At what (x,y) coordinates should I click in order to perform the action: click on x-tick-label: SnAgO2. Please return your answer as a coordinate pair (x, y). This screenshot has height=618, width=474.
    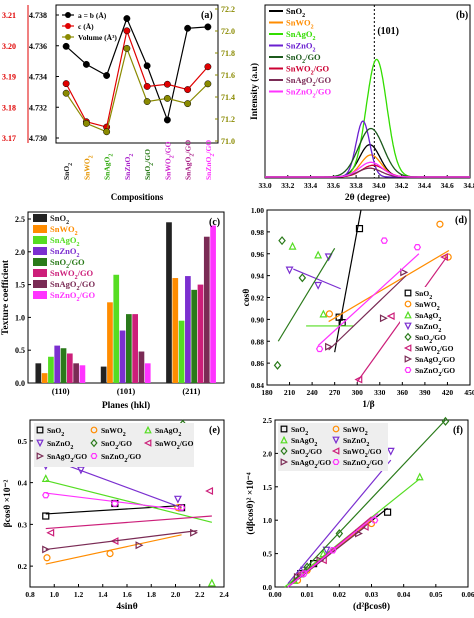
    Looking at the image, I should click on (109, 167).